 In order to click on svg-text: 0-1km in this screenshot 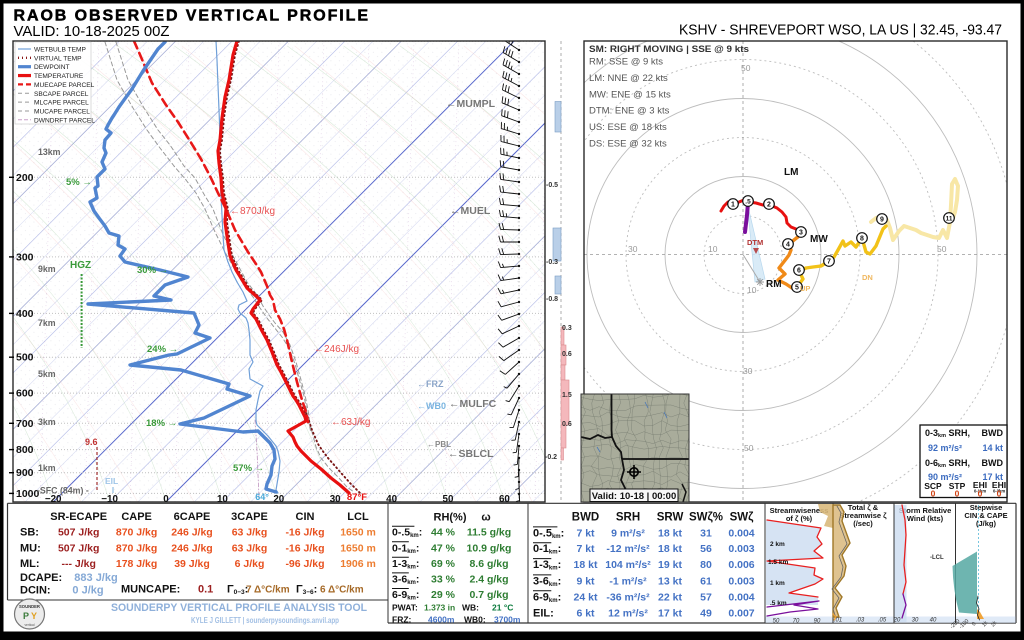, I will do `click(980, 491)`.